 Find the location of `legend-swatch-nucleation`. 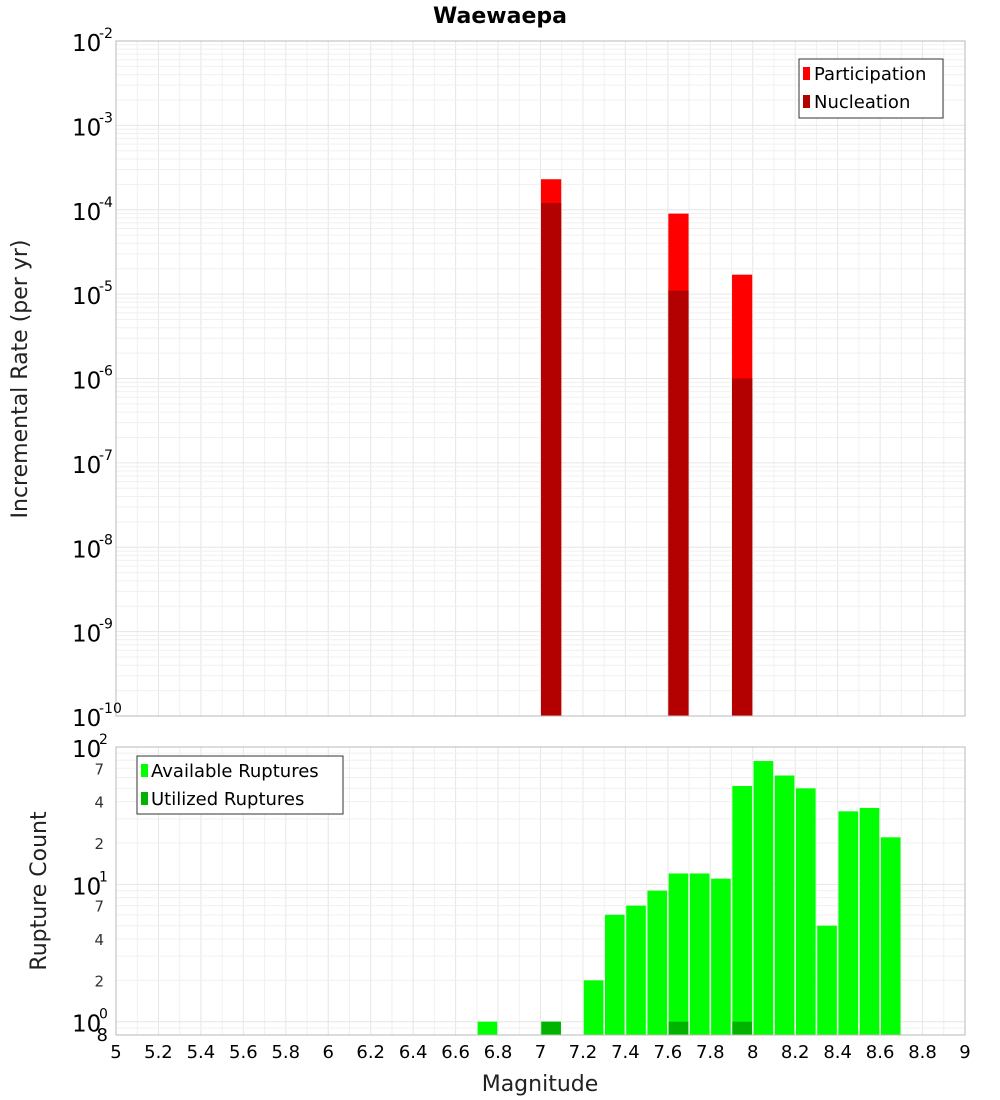

legend-swatch-nucleation is located at coordinates (806, 101).